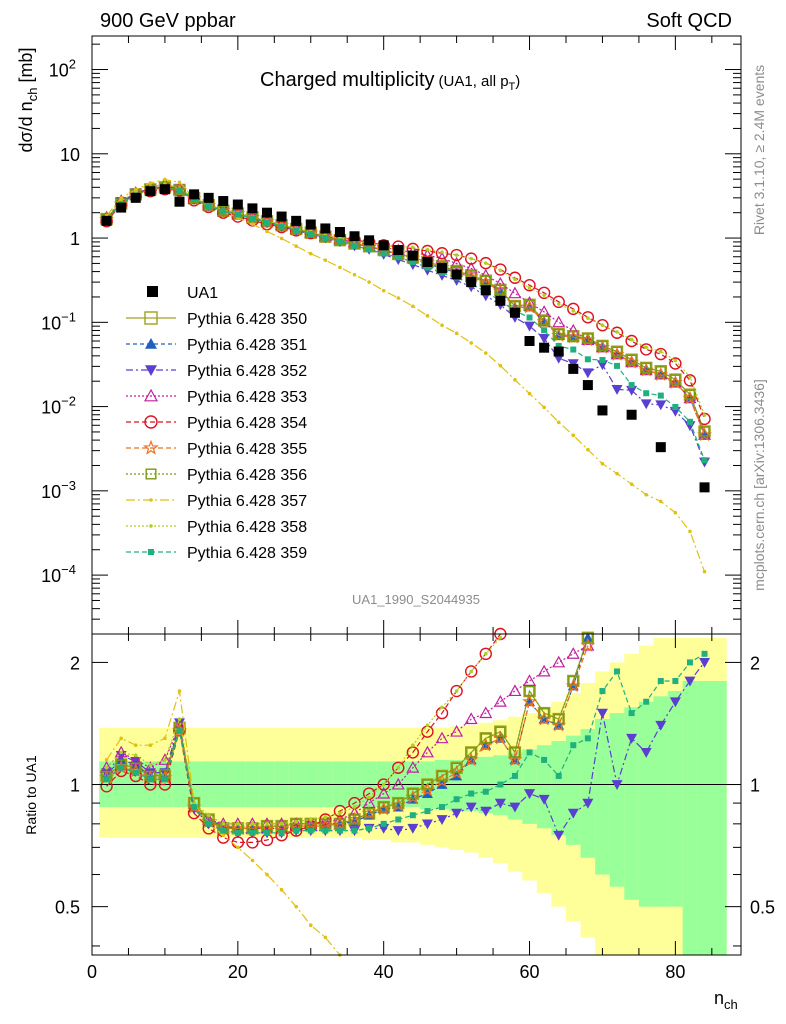  What do you see at coordinates (238, 972) in the screenshot?
I see `x-tick-label: 20` at bounding box center [238, 972].